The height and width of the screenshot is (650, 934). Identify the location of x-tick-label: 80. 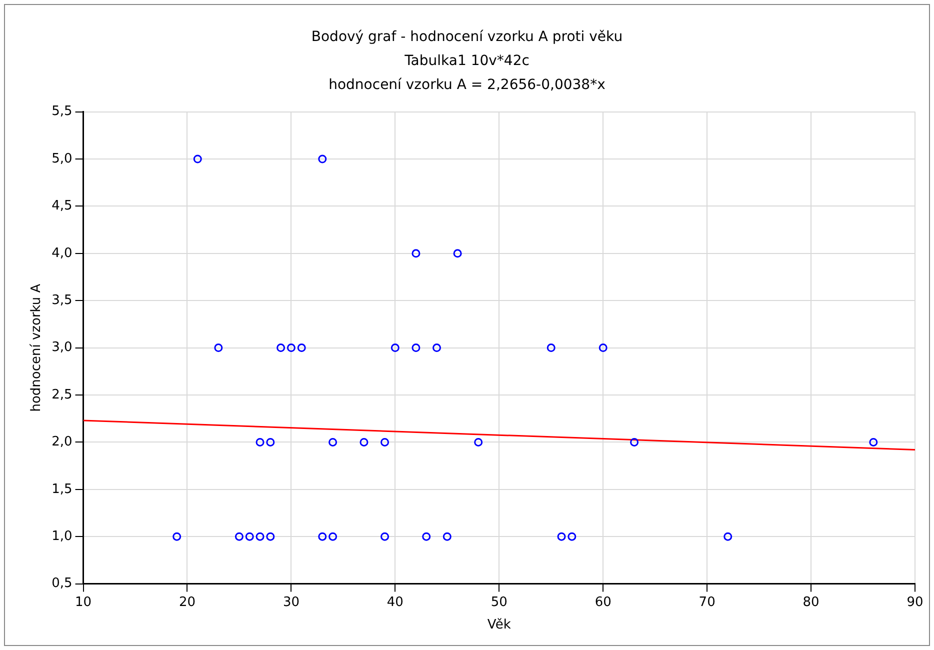
(811, 602).